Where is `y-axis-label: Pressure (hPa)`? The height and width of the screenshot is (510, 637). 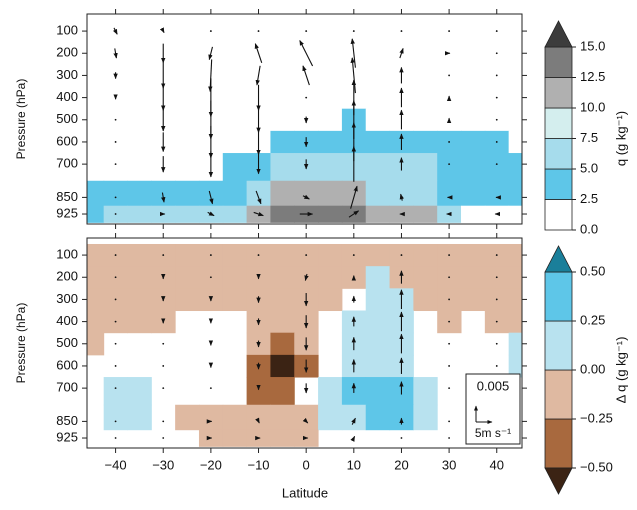 y-axis-label: Pressure (hPa) is located at coordinates (21, 119).